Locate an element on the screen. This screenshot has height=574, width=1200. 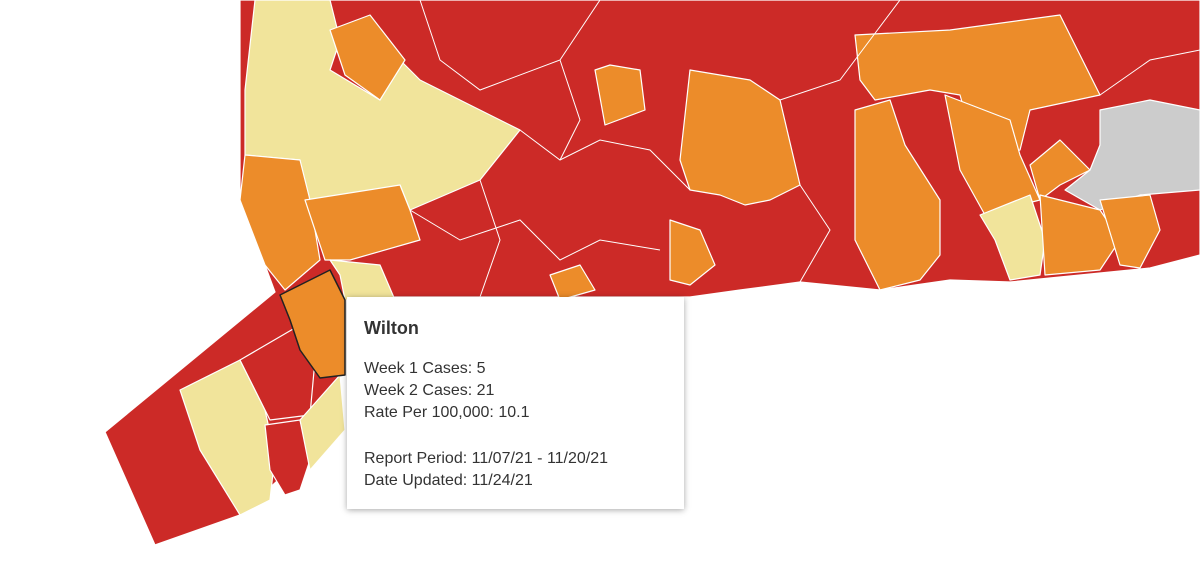
stat-row: Rate Per 100,000: 10.1 is located at coordinates (515, 413).